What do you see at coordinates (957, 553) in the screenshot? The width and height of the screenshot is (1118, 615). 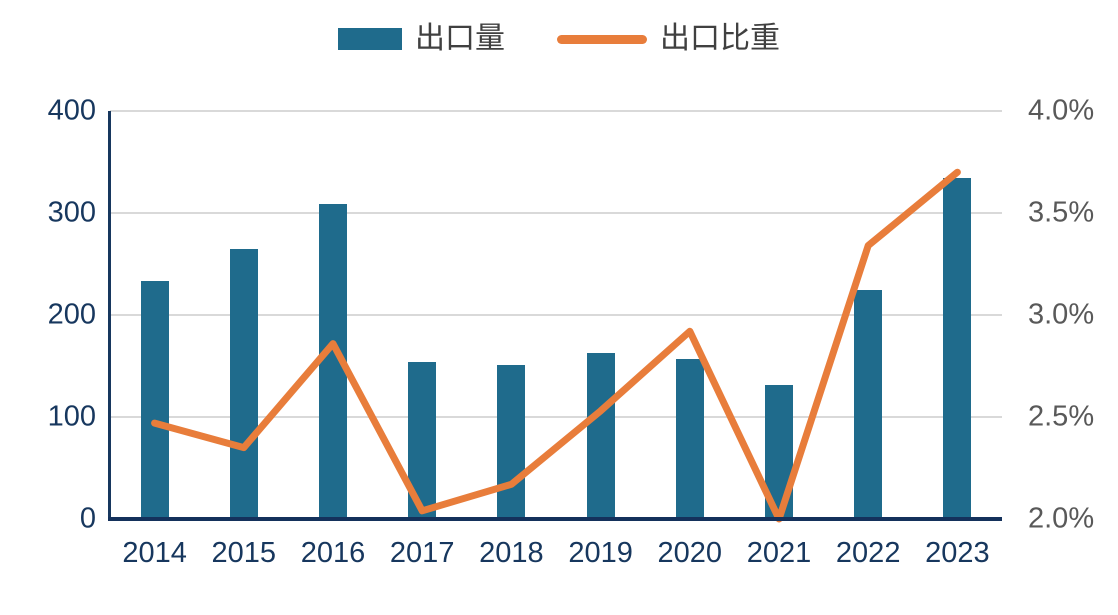 I see `x-axis-label-2023: 2023` at bounding box center [957, 553].